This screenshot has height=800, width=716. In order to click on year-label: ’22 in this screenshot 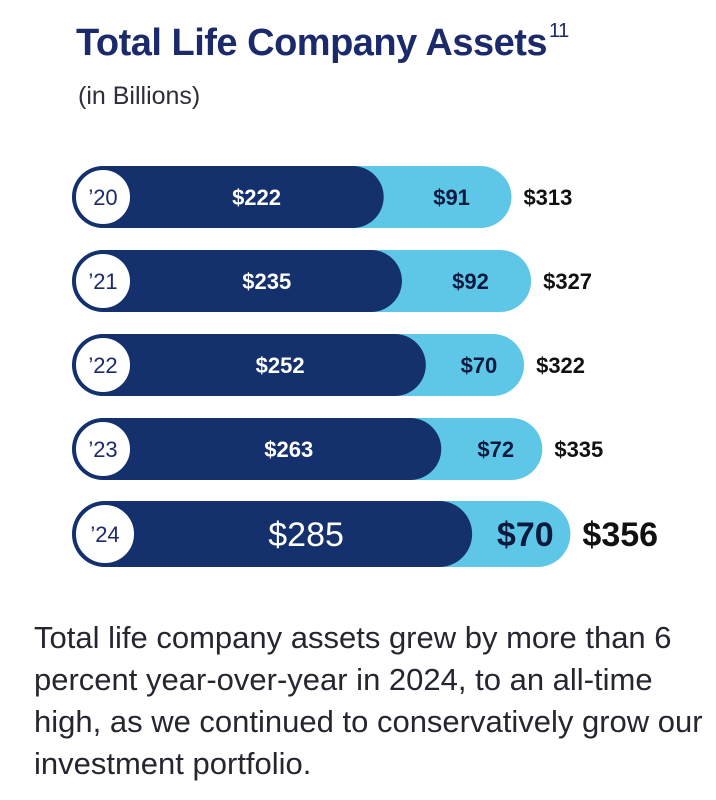, I will do `click(102, 365)`.